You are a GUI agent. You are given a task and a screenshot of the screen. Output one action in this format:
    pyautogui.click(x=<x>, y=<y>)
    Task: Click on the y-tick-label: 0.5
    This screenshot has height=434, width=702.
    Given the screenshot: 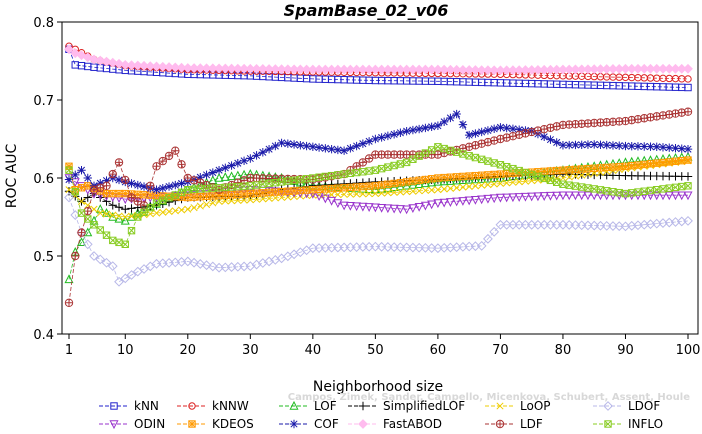 What is the action you would take?
    pyautogui.click(x=43, y=257)
    